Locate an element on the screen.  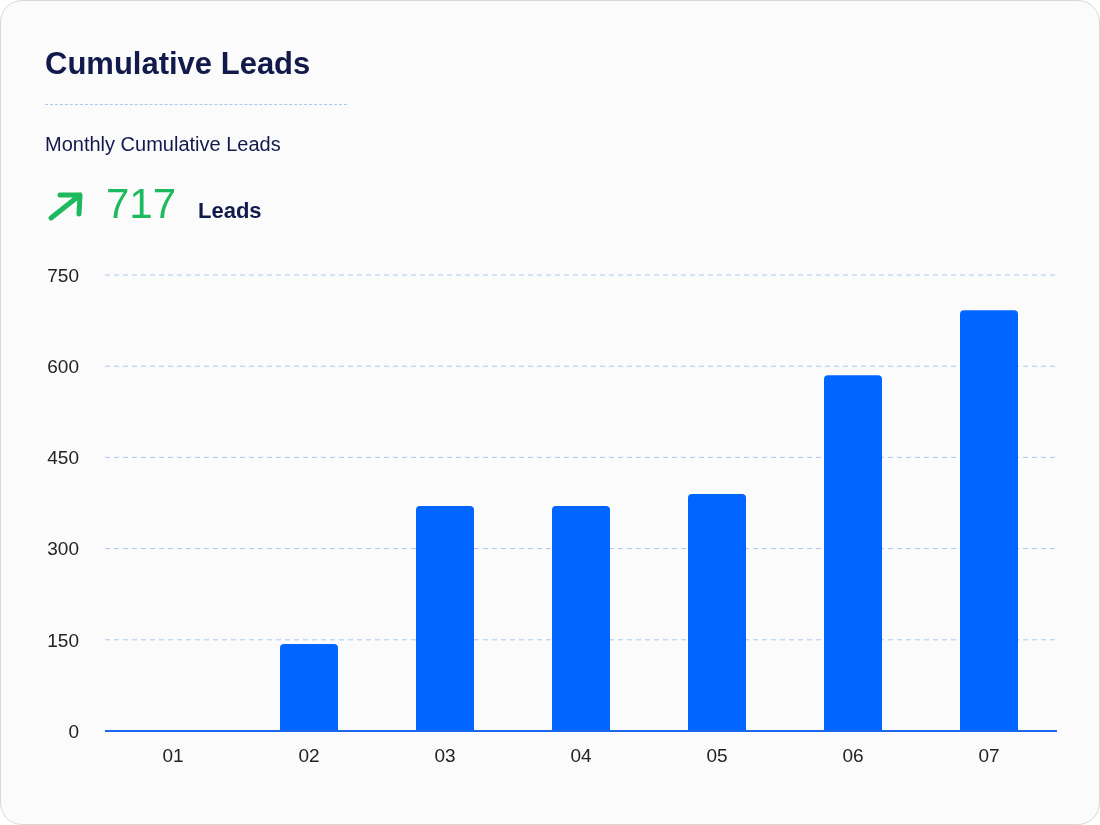
text: 717 is located at coordinates (141, 204).